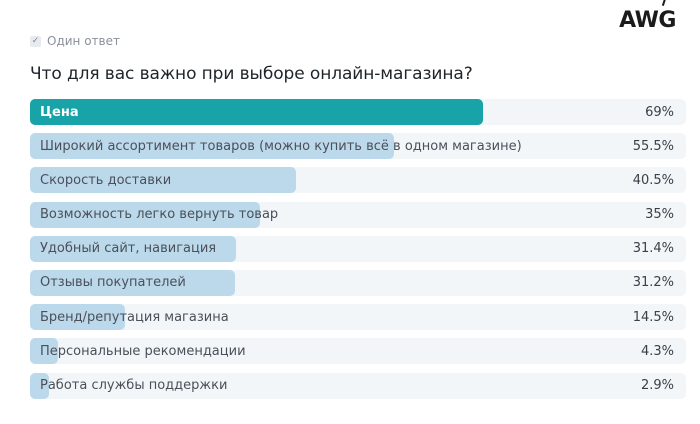 This screenshot has height=424, width=700. Describe the element at coordinates (358, 385) in the screenshot. I see `answer-row: Работа службы поддержки 2.9%` at that location.